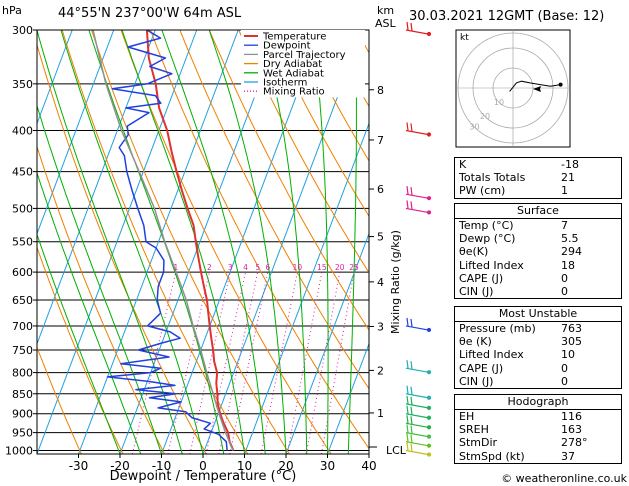 This screenshot has width=629, height=486. Describe the element at coordinates (538, 238) in the screenshot. I see `table-row: Dewp (°C) 5.5` at that location.